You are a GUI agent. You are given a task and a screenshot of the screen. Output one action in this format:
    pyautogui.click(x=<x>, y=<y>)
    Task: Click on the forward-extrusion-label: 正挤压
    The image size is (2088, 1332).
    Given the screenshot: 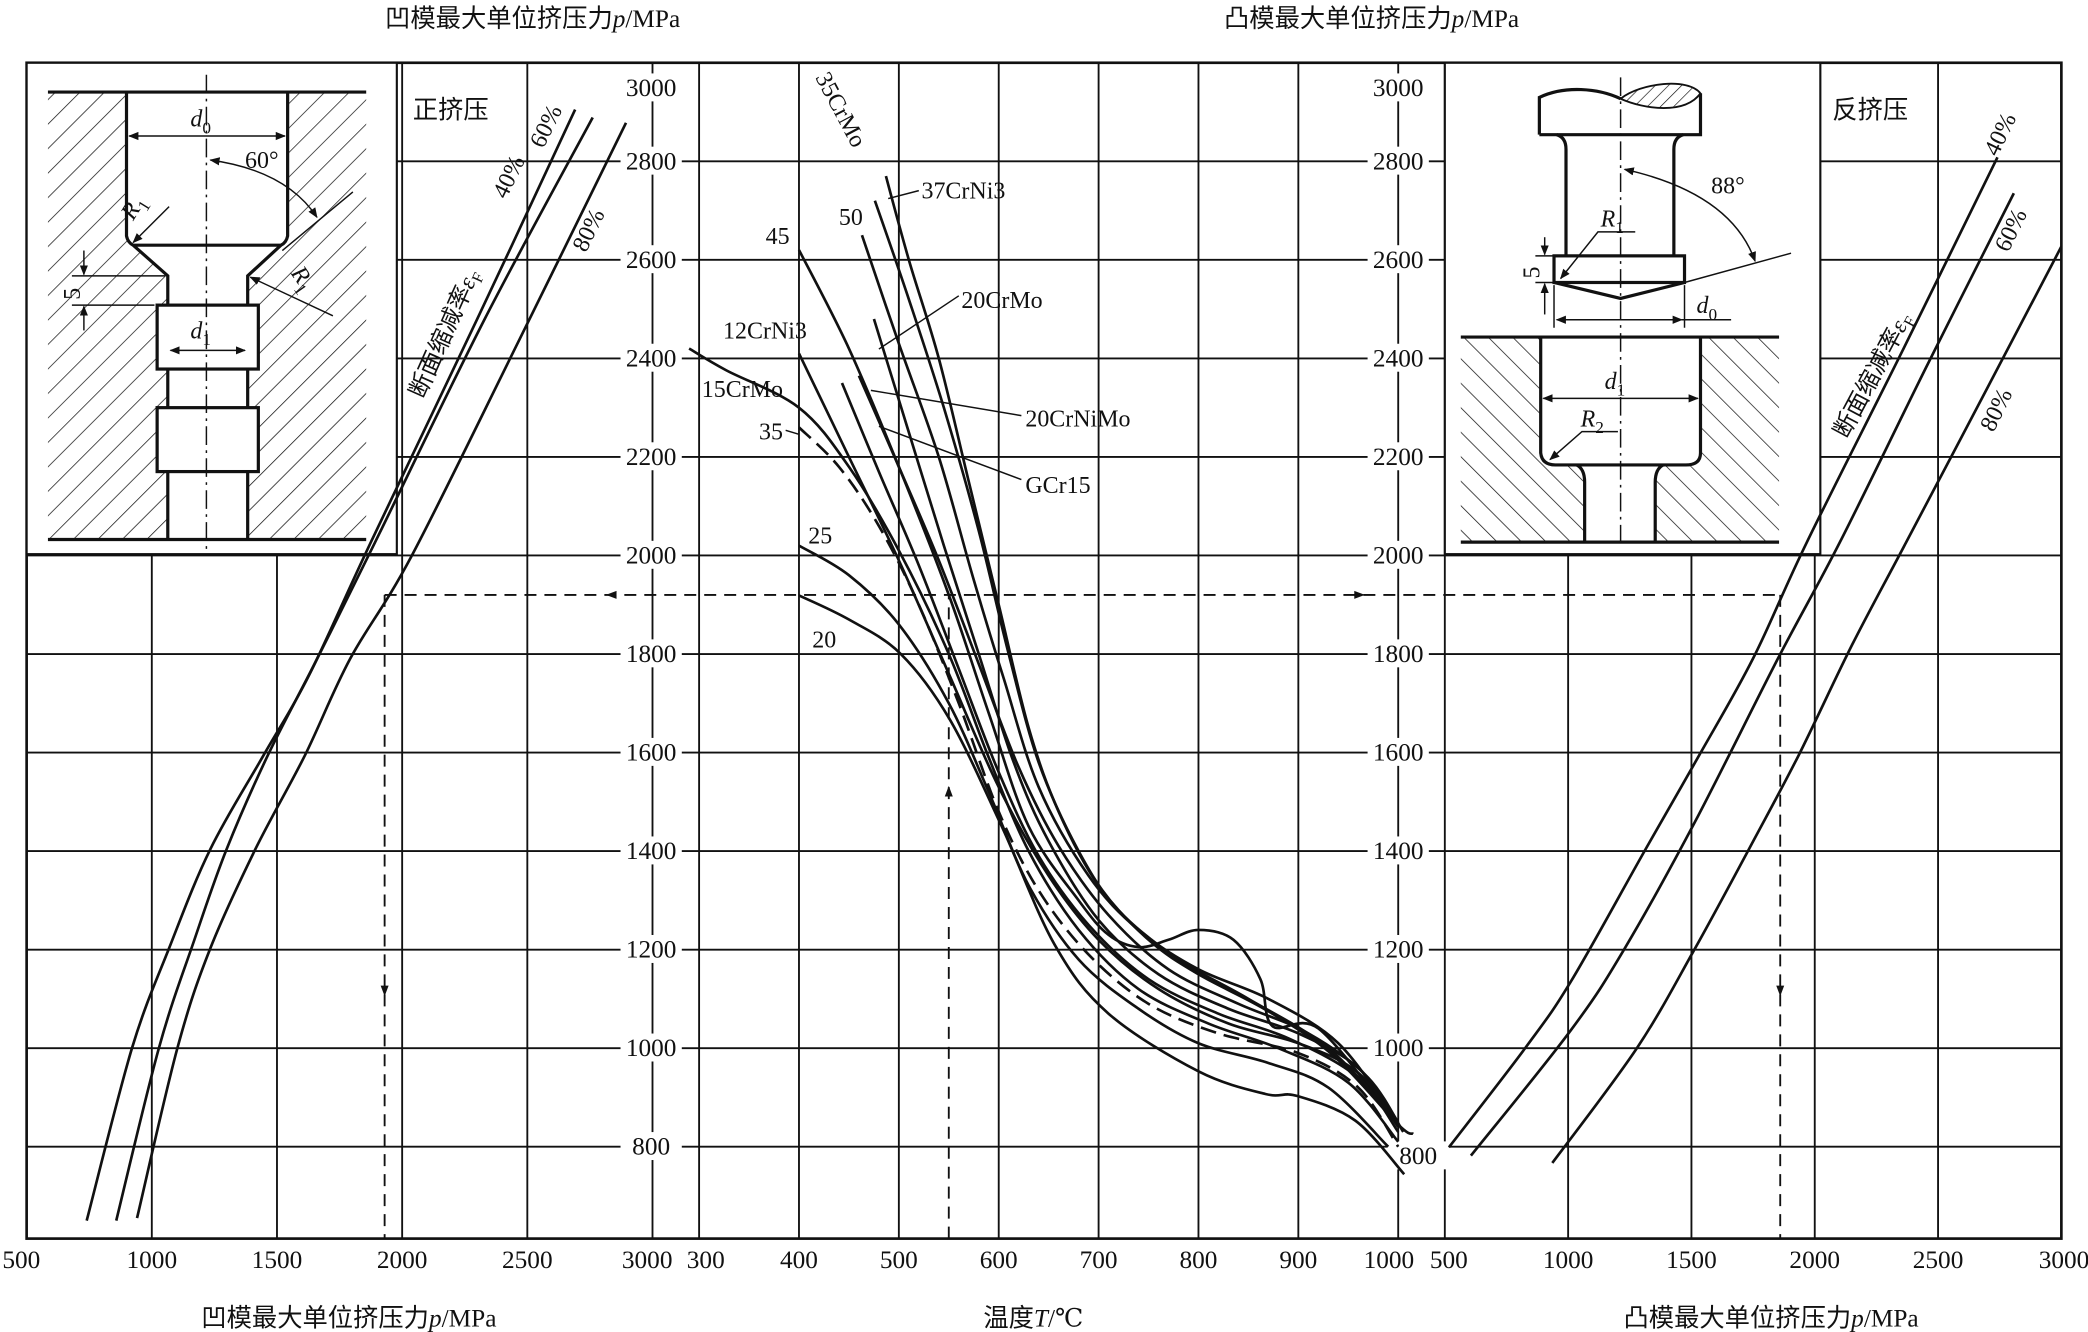 What is the action you would take?
    pyautogui.click(x=451, y=111)
    